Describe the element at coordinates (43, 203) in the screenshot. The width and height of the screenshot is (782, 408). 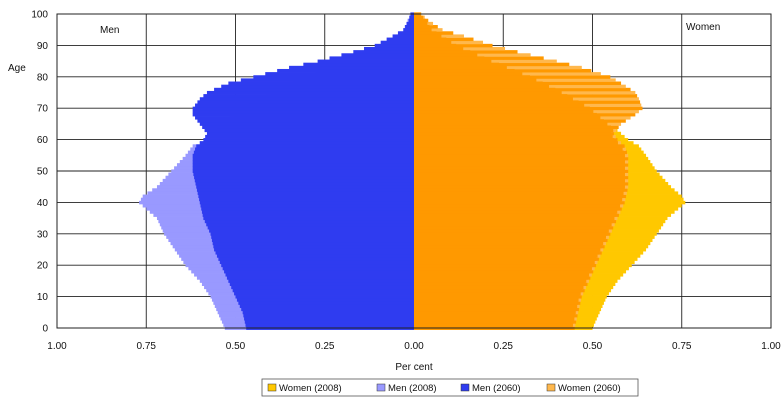
I see `y-tick-label: 40` at that location.